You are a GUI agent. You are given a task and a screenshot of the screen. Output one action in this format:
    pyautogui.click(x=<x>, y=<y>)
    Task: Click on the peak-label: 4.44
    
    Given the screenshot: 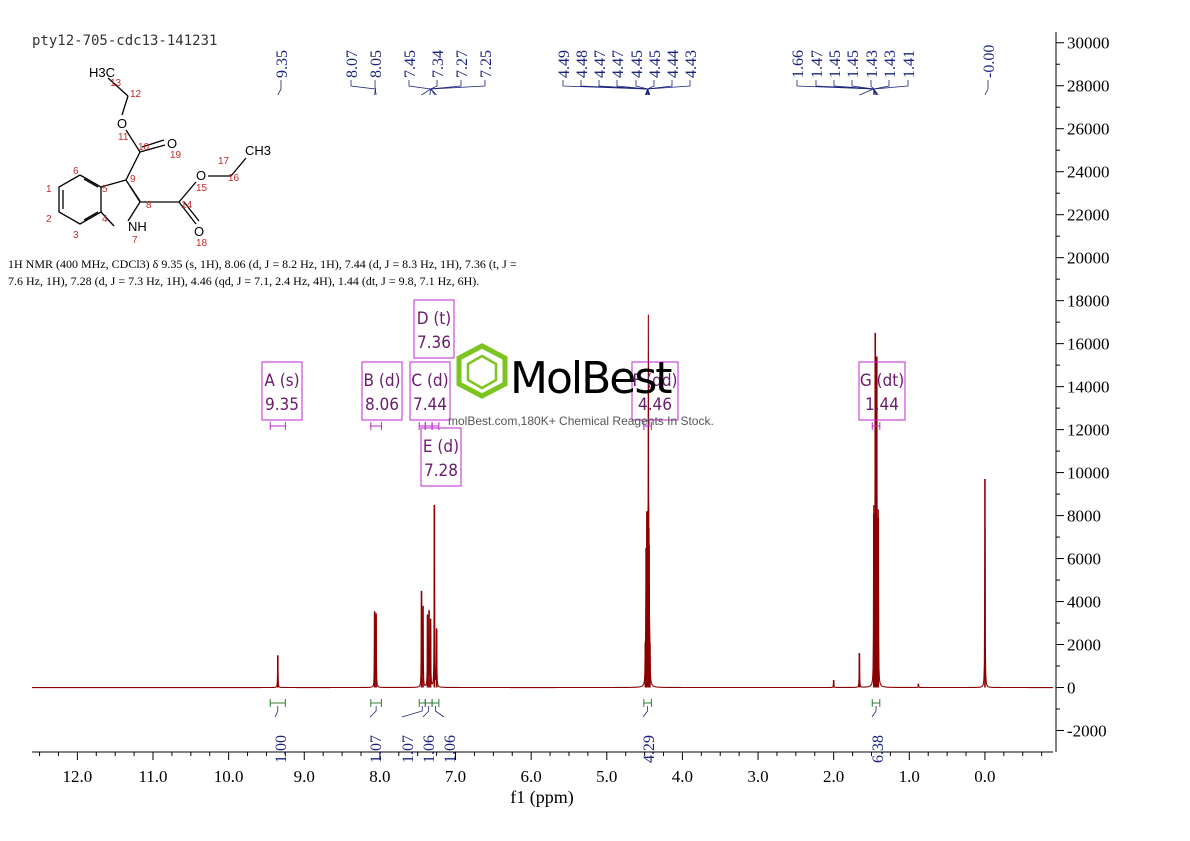 What is the action you would take?
    pyautogui.click(x=673, y=64)
    